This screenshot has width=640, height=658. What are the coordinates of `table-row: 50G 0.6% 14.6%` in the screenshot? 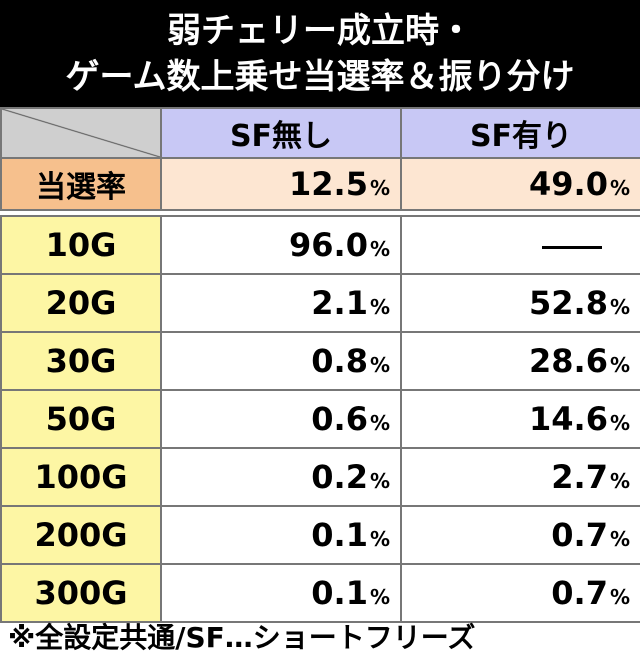 It's located at (320, 419).